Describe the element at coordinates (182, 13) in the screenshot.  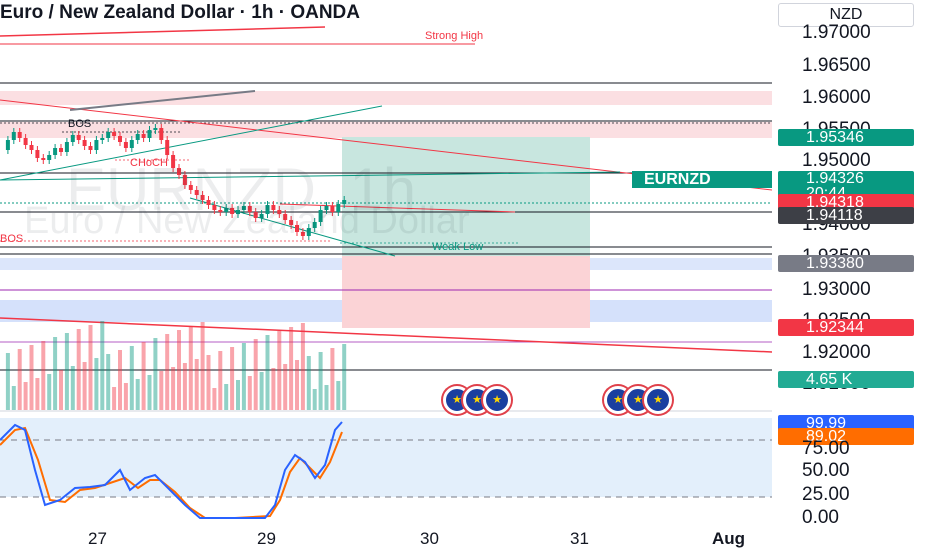
I see `chart-title: Euro / New Zealand Dollar · 1h · OANDA` at that location.